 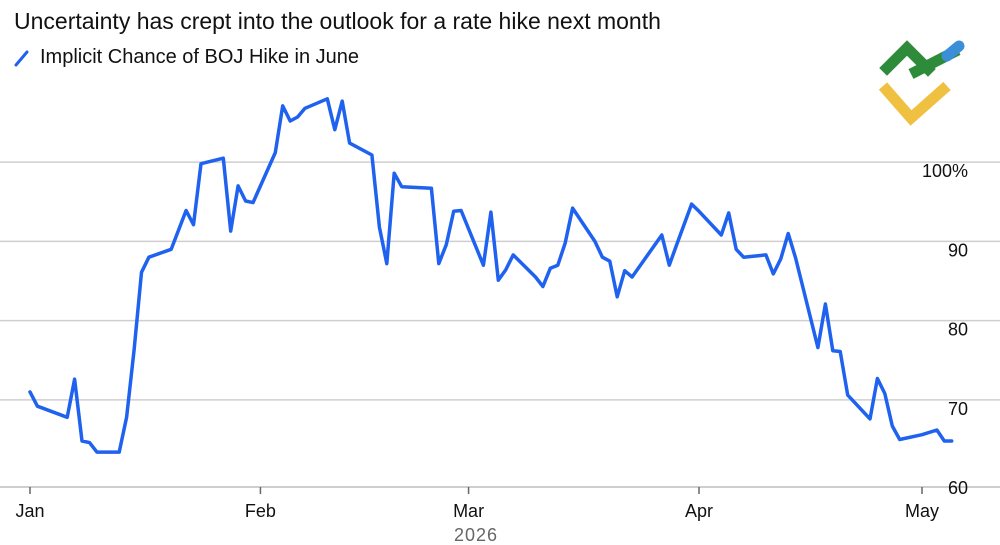 What do you see at coordinates (921, 83) in the screenshot?
I see `brand-logo` at bounding box center [921, 83].